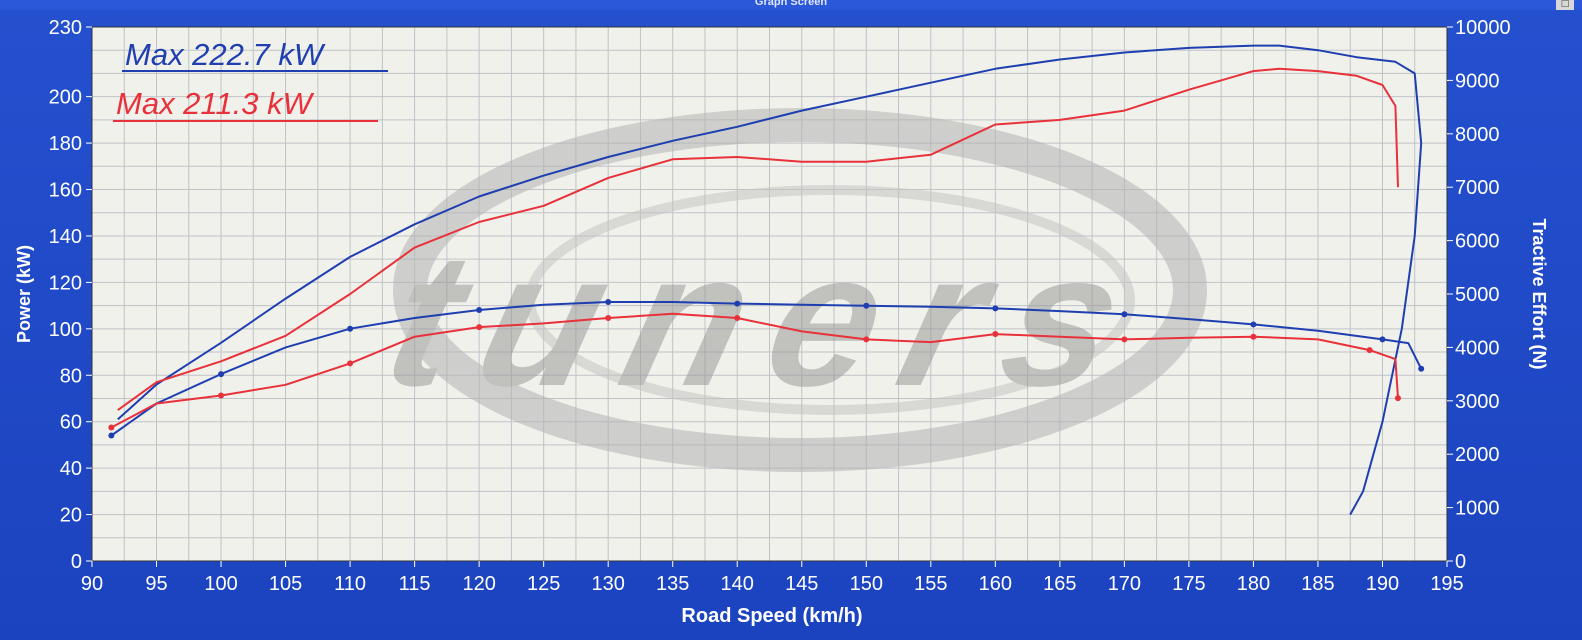 The height and width of the screenshot is (640, 1582). Describe the element at coordinates (801, 584) in the screenshot. I see `x-tick-label: 145` at that location.